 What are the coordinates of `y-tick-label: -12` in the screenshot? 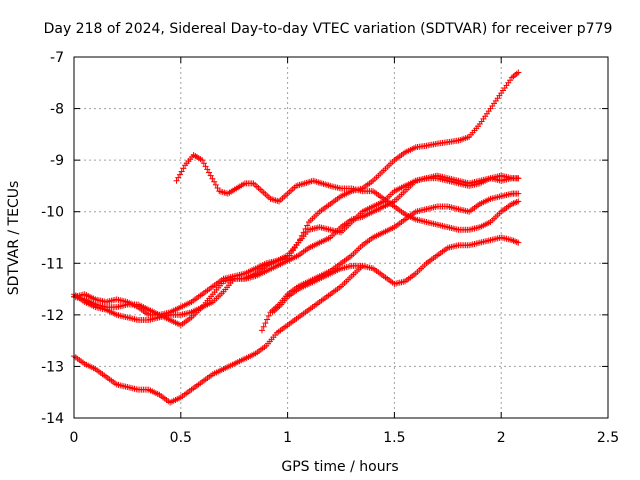 It's located at (52, 316).